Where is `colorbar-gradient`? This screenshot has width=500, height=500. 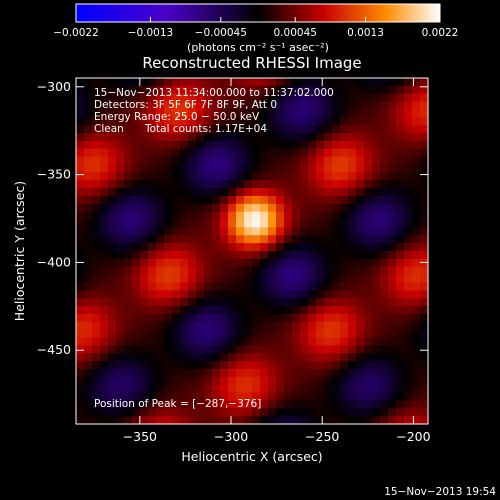 colorbar-gradient is located at coordinates (258, 13).